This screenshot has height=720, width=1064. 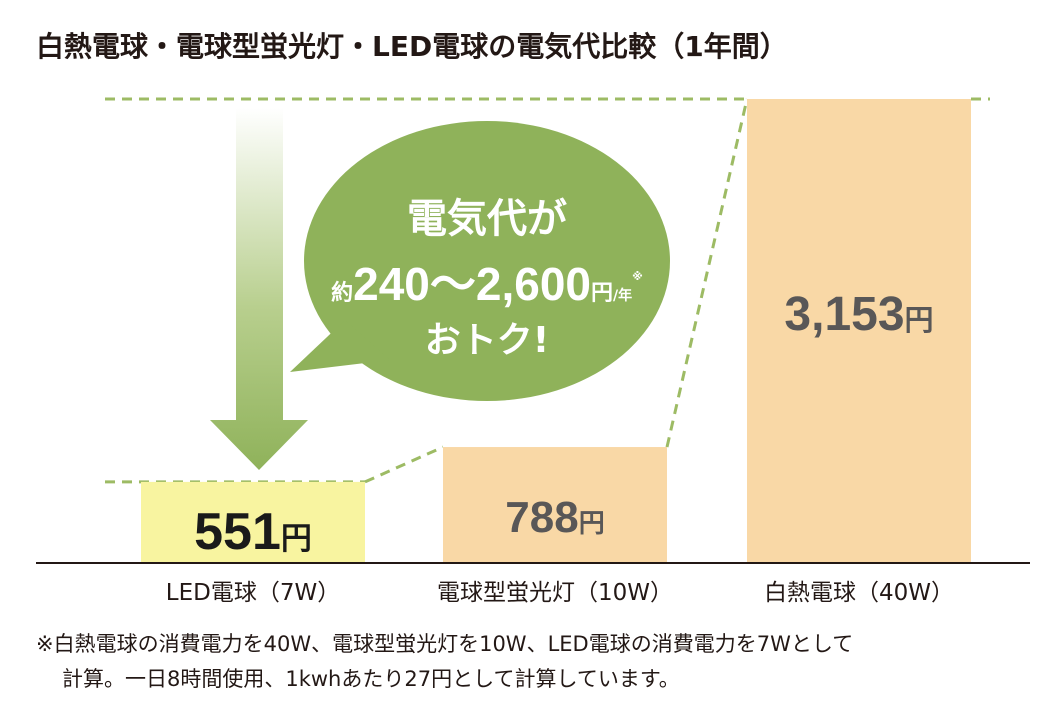 I want to click on category-labels: LED電球（7W） 電球型蛍光灯（10W） 白熱電球（40W）, so click(x=560, y=593).